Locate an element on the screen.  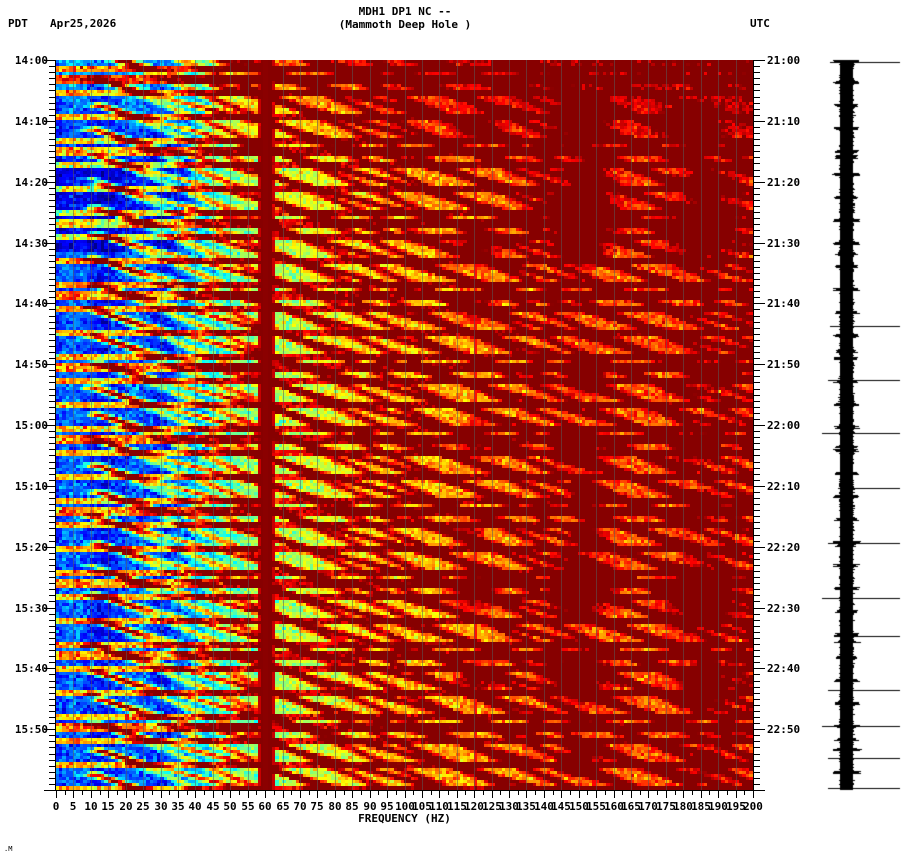
freq-label: 65 is located at coordinates (283, 806).